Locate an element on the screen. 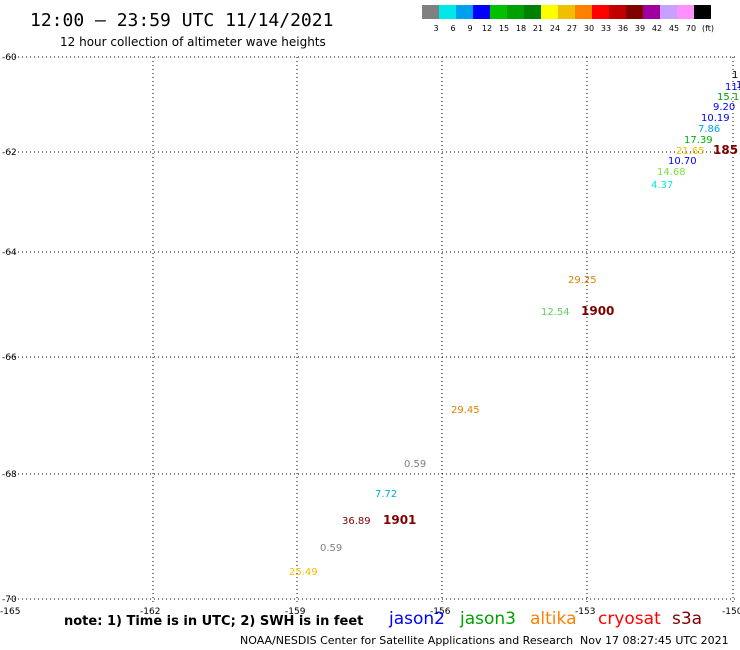 The width and height of the screenshot is (740, 650). lat-label: -62 is located at coordinates (9, 153).